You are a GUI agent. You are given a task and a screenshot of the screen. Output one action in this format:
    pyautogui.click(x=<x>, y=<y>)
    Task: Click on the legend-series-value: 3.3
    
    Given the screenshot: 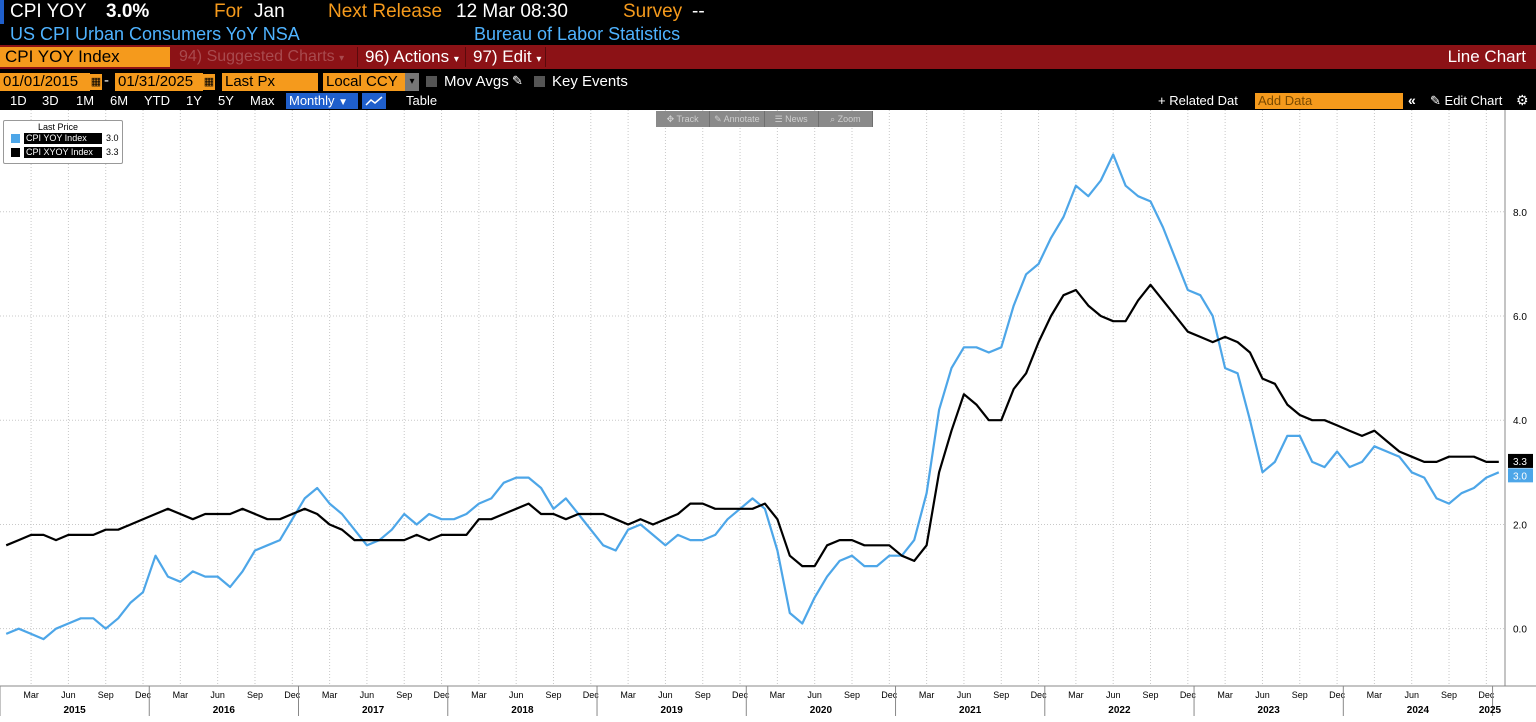 What is the action you would take?
    pyautogui.click(x=112, y=152)
    